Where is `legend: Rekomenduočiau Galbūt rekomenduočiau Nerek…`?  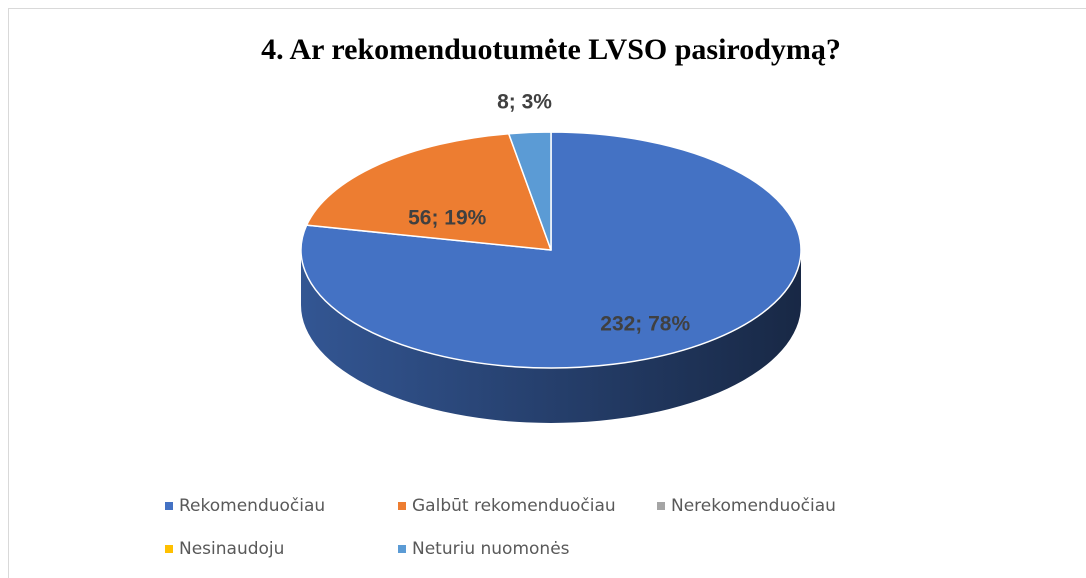
legend: Rekomenduočiau Galbūt rekomenduočiau Nerek… is located at coordinates (500, 527).